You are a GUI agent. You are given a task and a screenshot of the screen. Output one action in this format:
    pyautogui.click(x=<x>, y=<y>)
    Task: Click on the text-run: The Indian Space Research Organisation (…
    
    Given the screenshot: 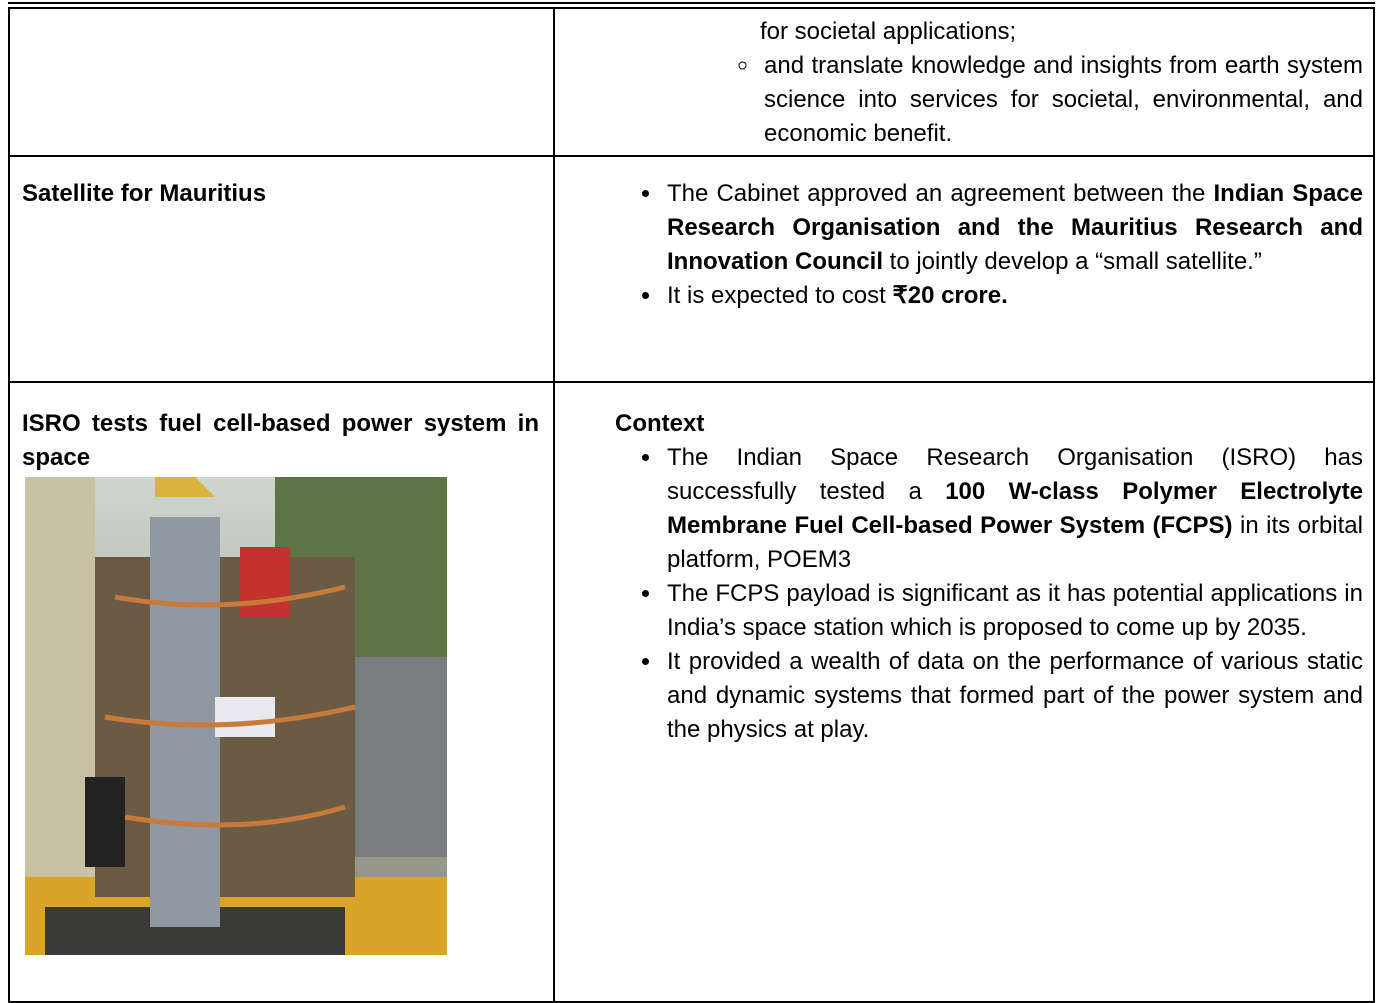 What is the action you would take?
    pyautogui.click(x=1015, y=474)
    